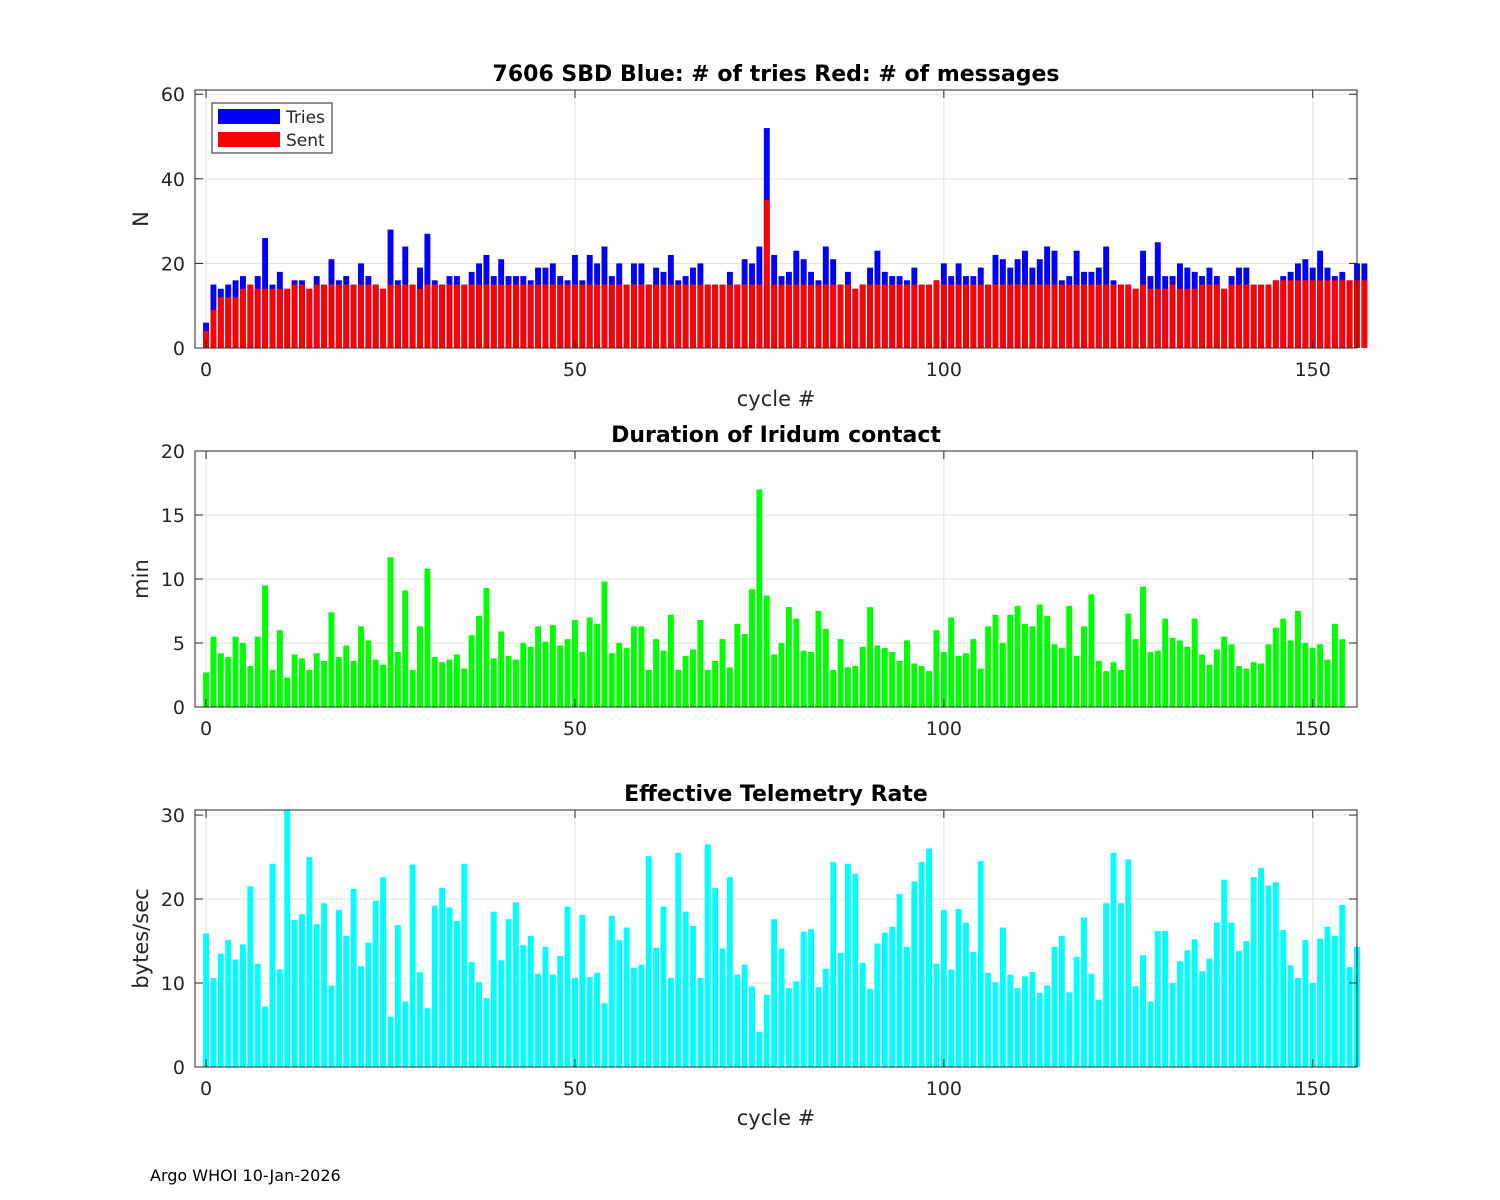  I want to click on x-tick-label: 150, so click(1313, 370).